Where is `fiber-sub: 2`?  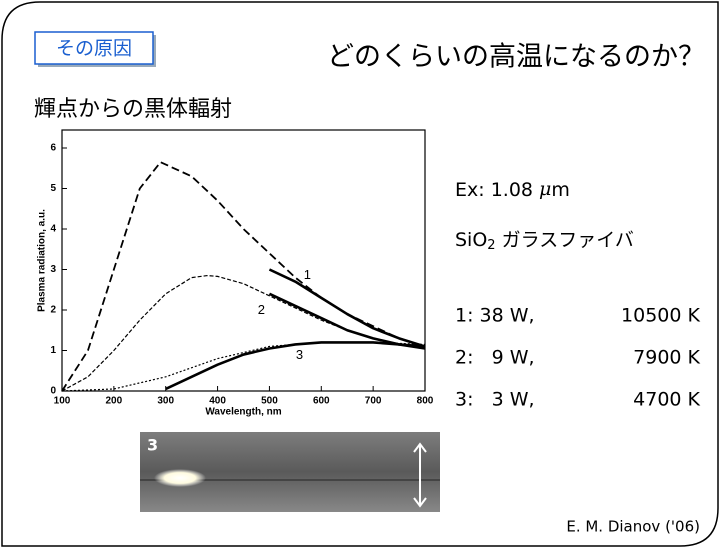 fiber-sub: 2 is located at coordinates (491, 245).